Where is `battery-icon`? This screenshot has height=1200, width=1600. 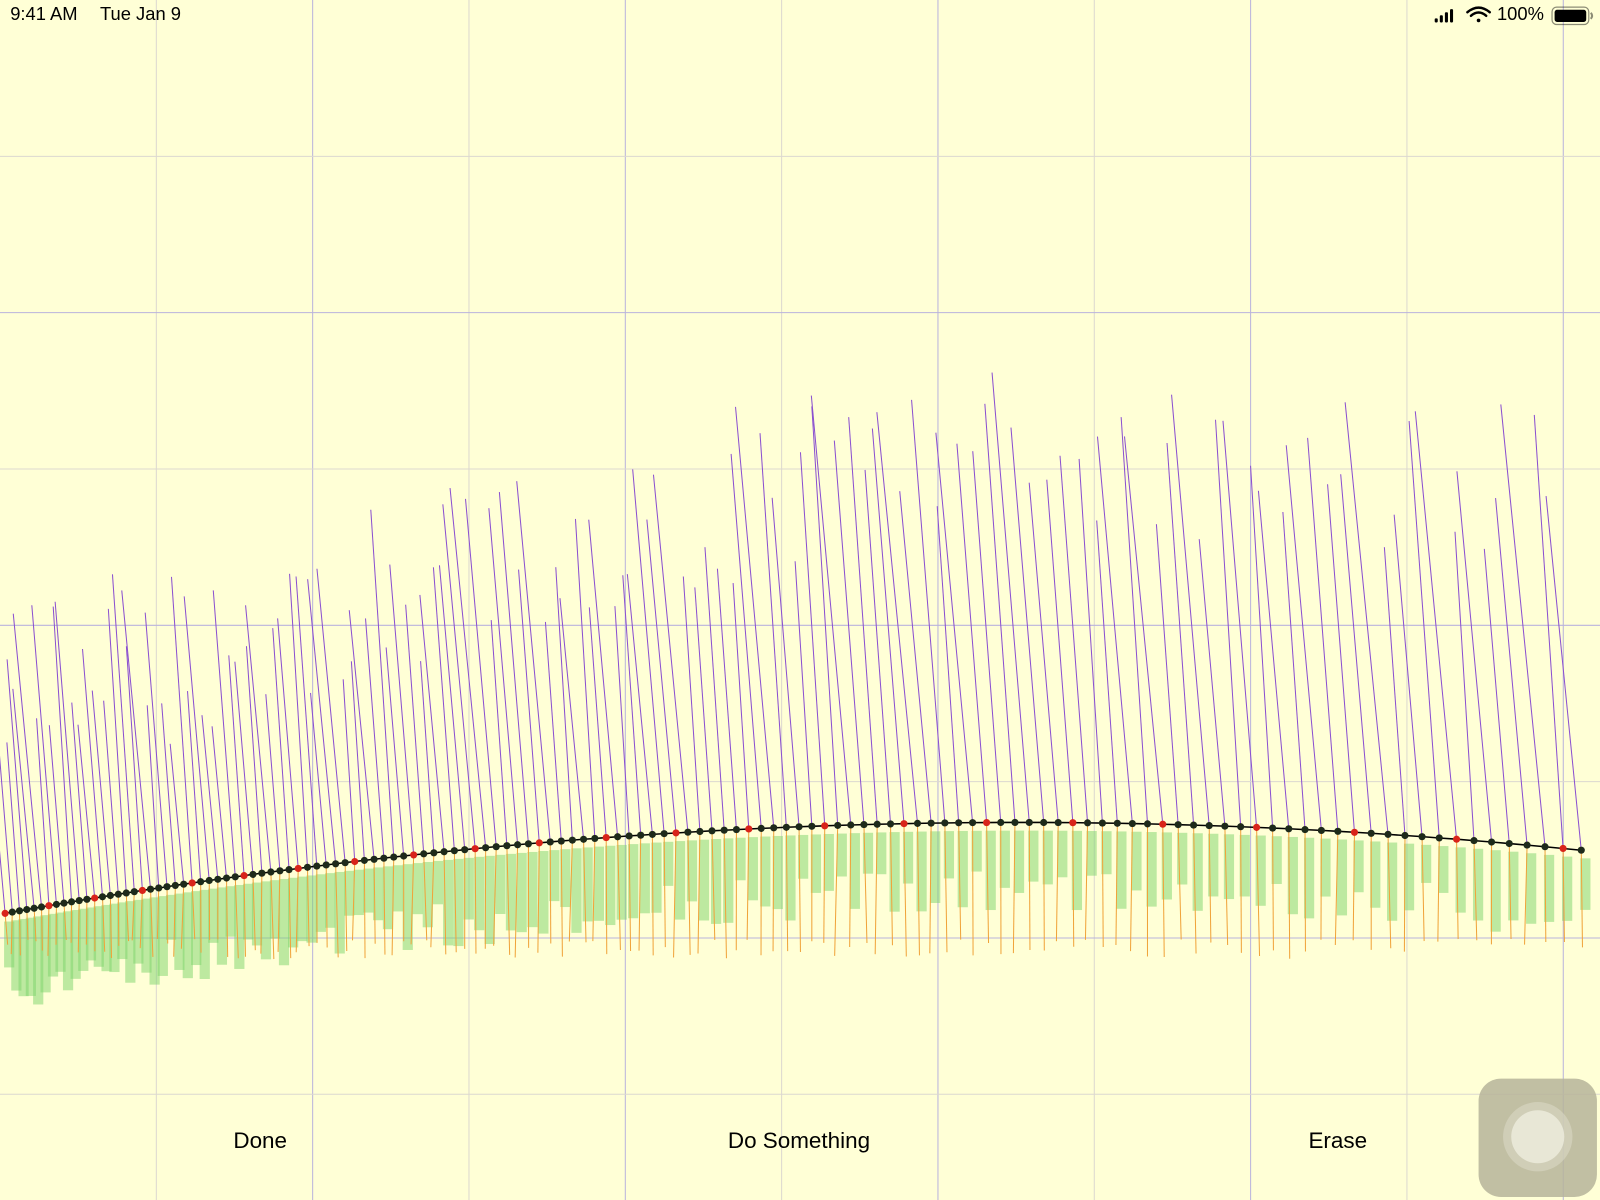 battery-icon is located at coordinates (1572, 16).